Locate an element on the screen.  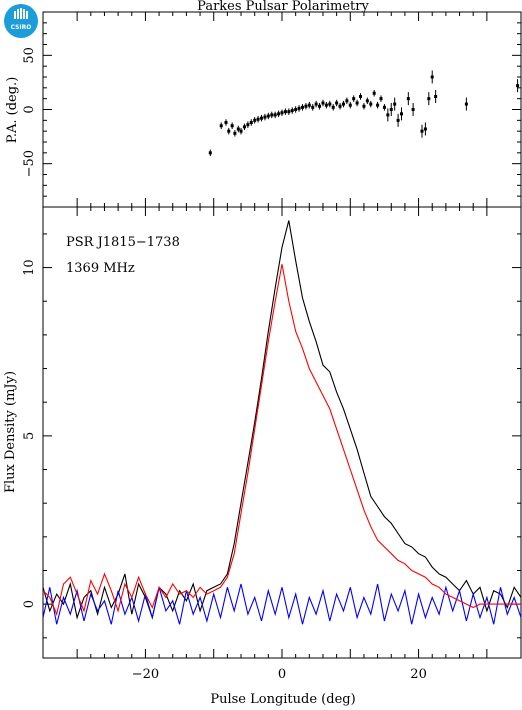
csiro-logo-disc is located at coordinates (21, 21).